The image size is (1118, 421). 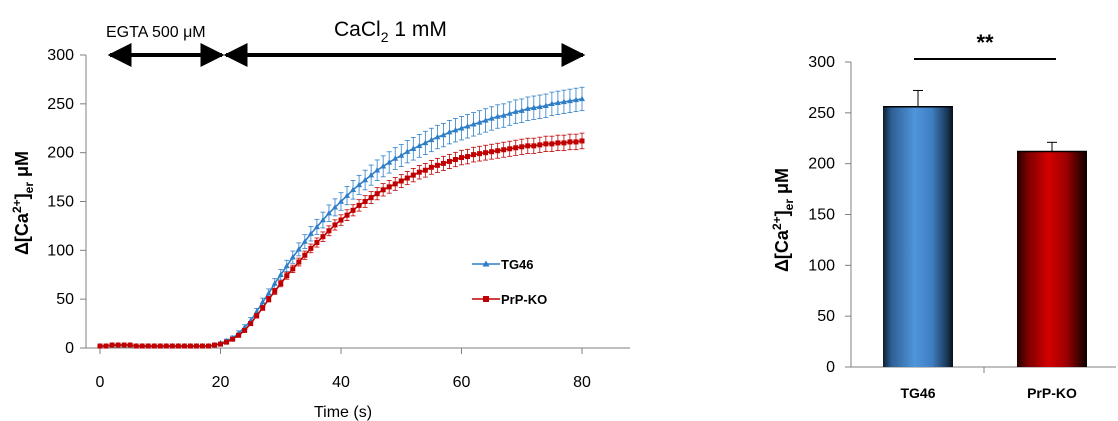 I want to click on x-tick-label: 40, so click(x=341, y=382).